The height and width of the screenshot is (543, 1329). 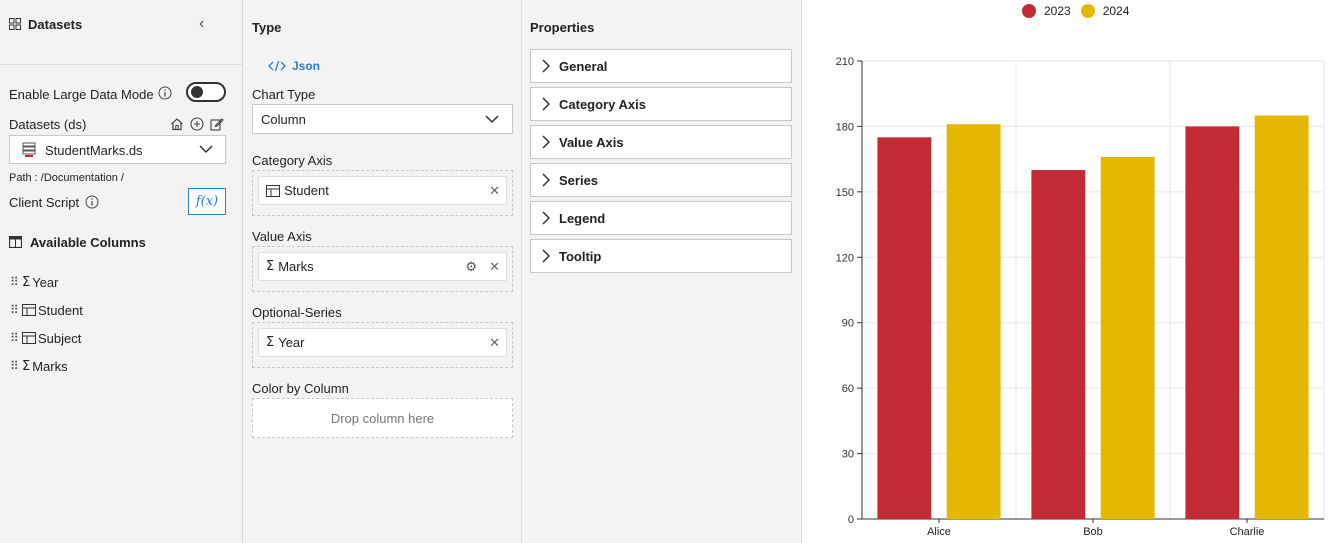 I want to click on add-dataset-icon, so click(x=197, y=124).